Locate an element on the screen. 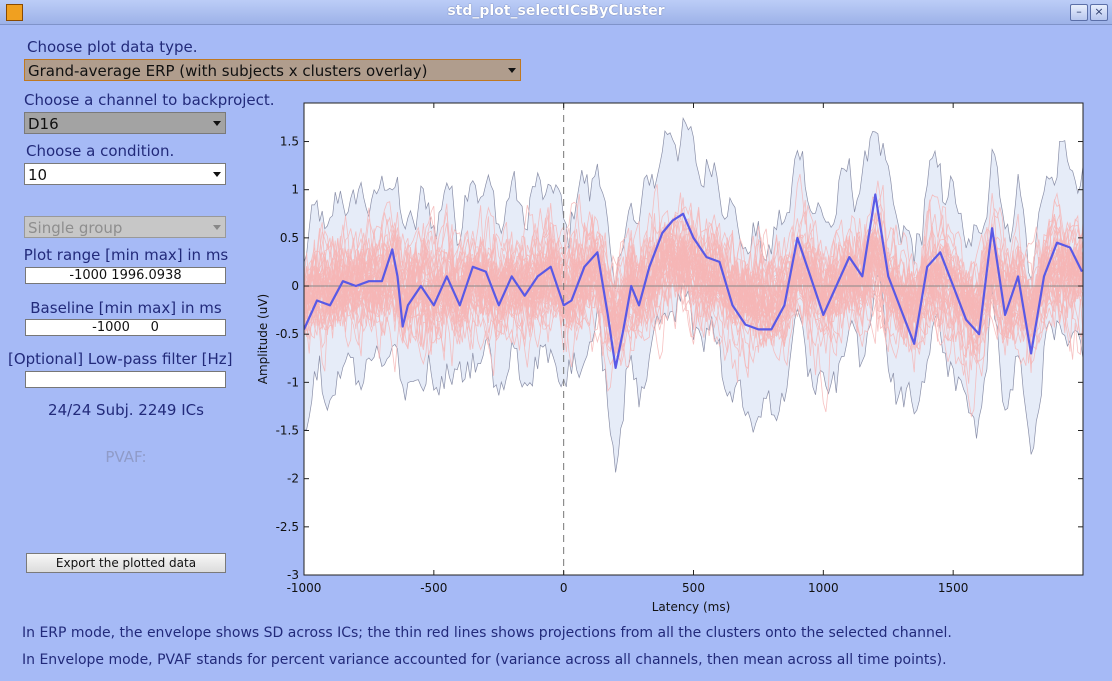 This screenshot has width=1112, height=681. group-value: Single group is located at coordinates (75, 228).